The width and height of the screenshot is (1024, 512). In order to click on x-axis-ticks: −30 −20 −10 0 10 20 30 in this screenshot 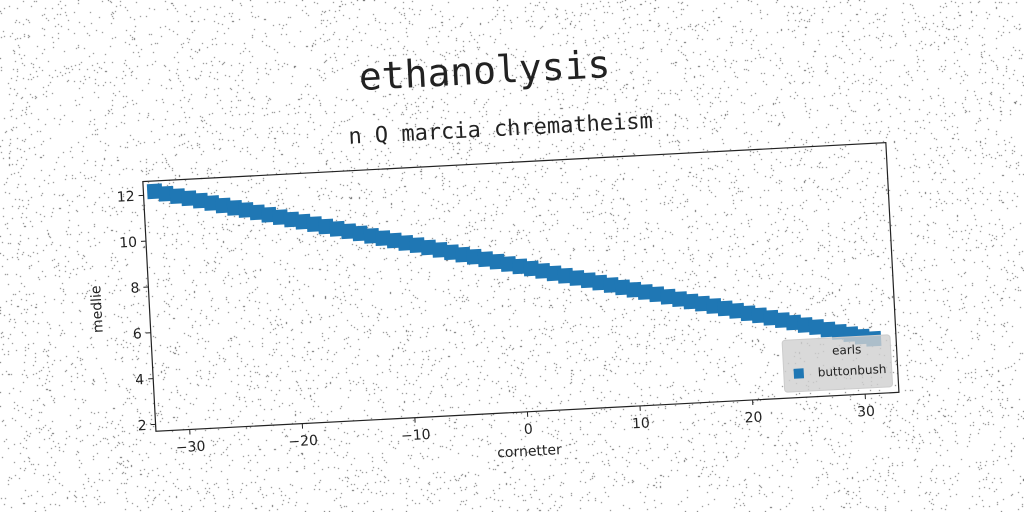, I will do `click(525, 425)`.